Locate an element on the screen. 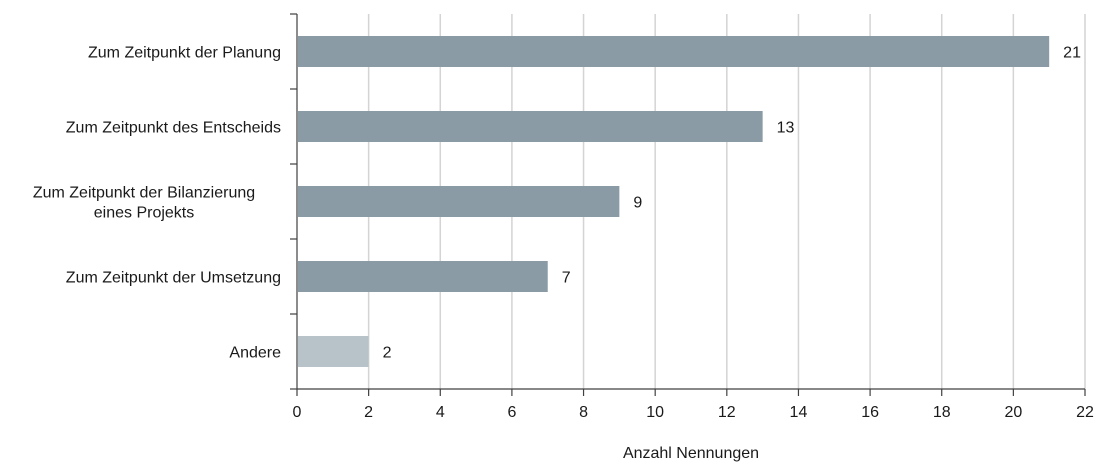 The height and width of the screenshot is (464, 1103). data-label: 2 is located at coordinates (387, 353).